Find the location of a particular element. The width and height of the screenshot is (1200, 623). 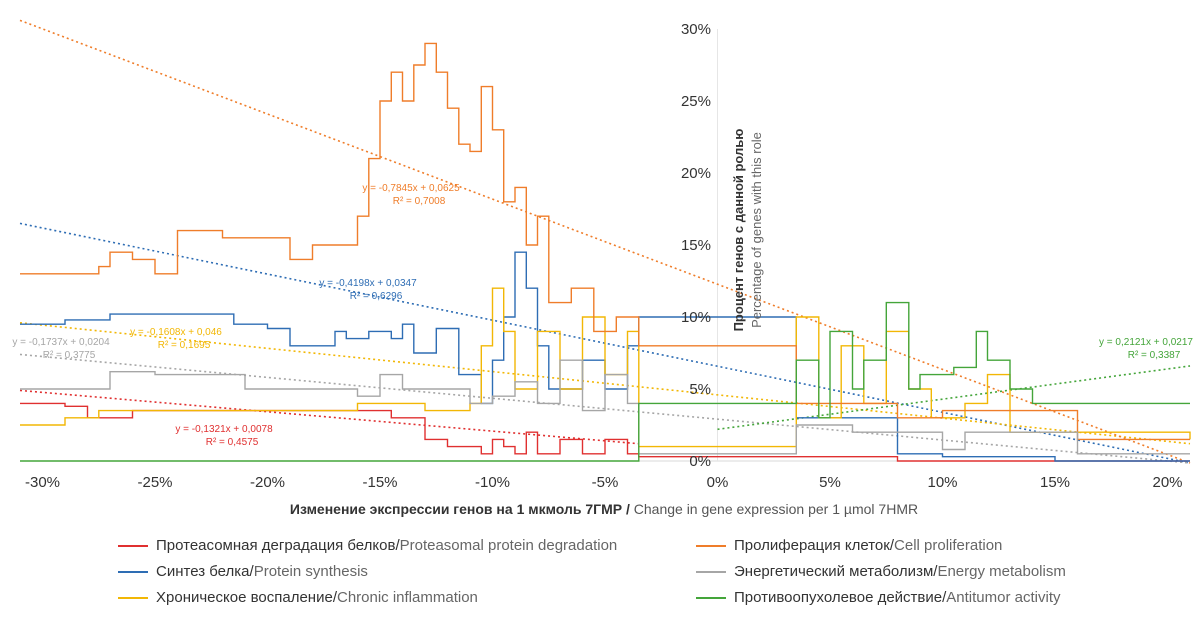

y-tick-label: 30% is located at coordinates (696, 29).